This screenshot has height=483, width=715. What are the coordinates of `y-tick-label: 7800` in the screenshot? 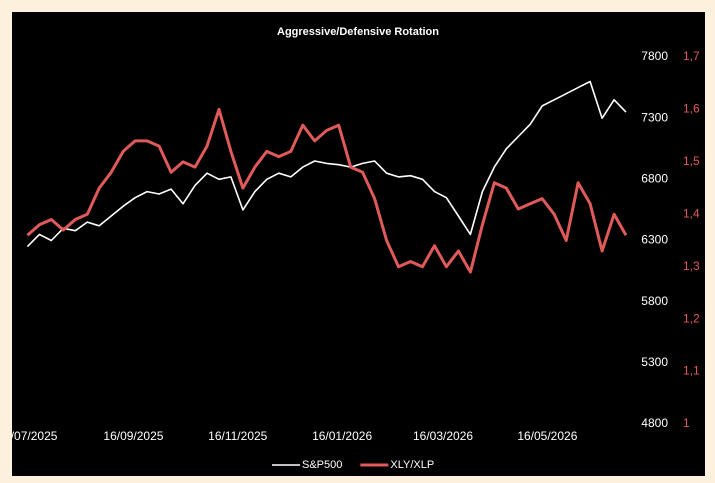 It's located at (654, 56).